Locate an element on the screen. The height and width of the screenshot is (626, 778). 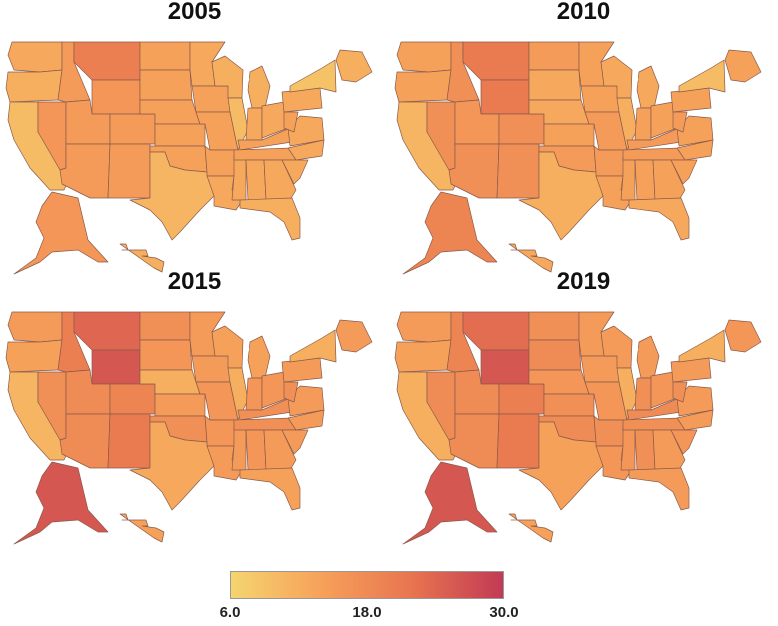
panel-title: 2010 is located at coordinates (583, 12).